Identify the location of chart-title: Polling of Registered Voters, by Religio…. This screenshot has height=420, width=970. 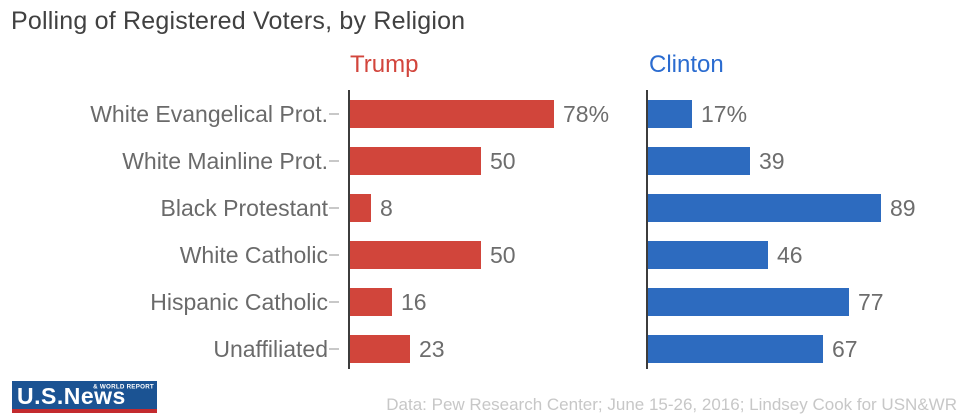
(238, 21).